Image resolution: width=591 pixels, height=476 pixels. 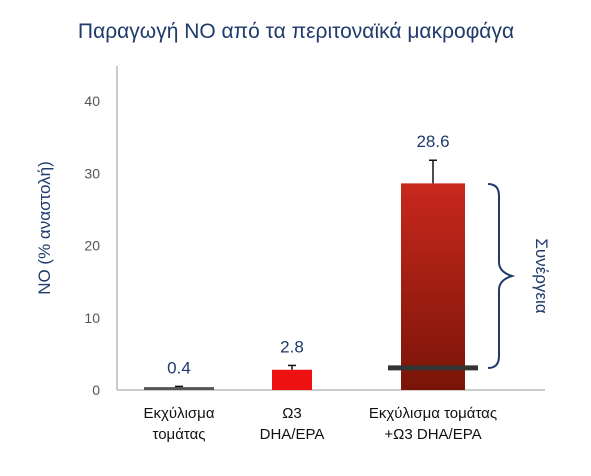 What do you see at coordinates (96, 390) in the screenshot?
I see `y-tick-label: 0` at bounding box center [96, 390].